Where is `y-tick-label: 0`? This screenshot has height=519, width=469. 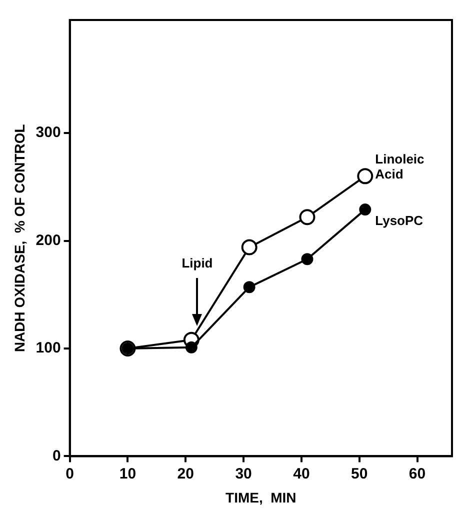 y-tick-label: 0 is located at coordinates (56, 455).